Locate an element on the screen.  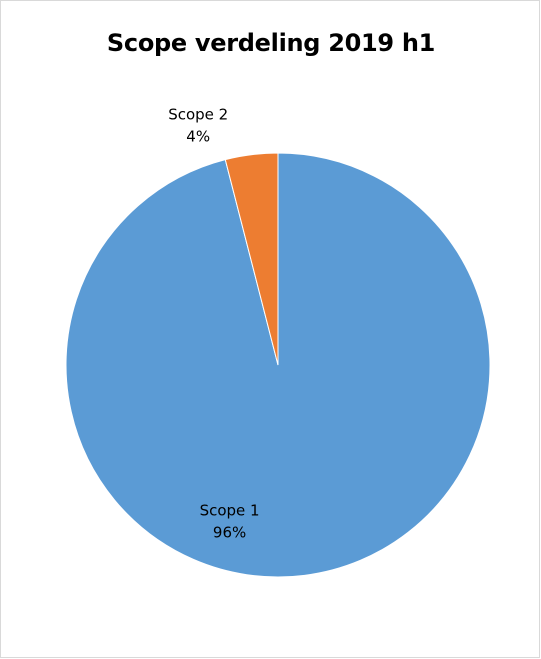
chart-title: Scope verdeling 2019 h1 is located at coordinates (271, 43).